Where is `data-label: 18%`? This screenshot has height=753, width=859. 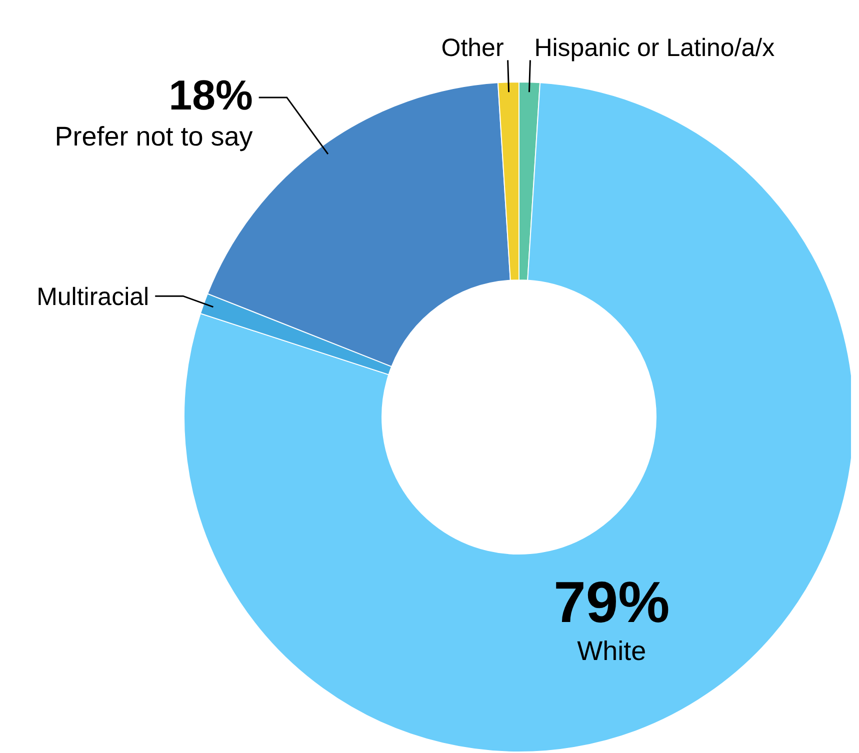 data-label: 18% is located at coordinates (210, 94).